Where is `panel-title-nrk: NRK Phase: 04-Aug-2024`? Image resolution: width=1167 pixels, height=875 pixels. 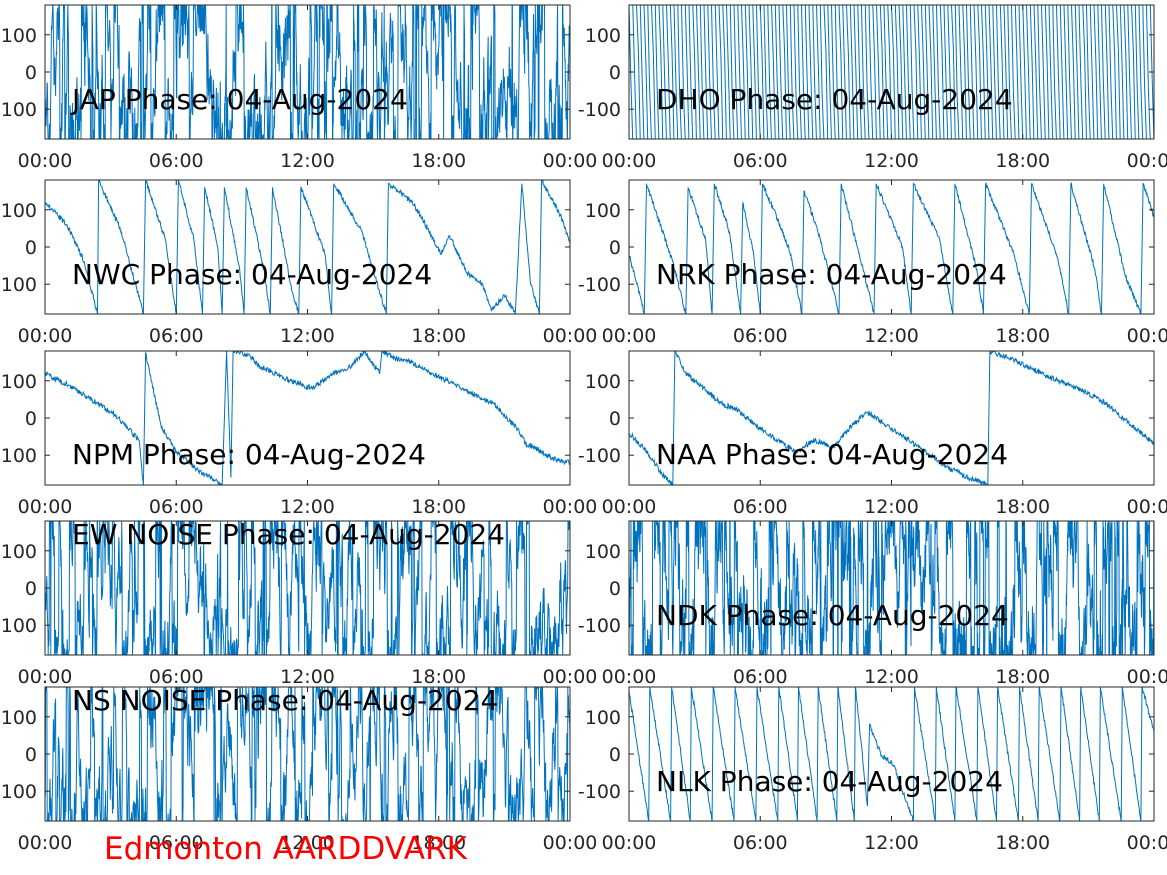 panel-title-nrk: NRK Phase: 04-Aug-2024 is located at coordinates (831, 274).